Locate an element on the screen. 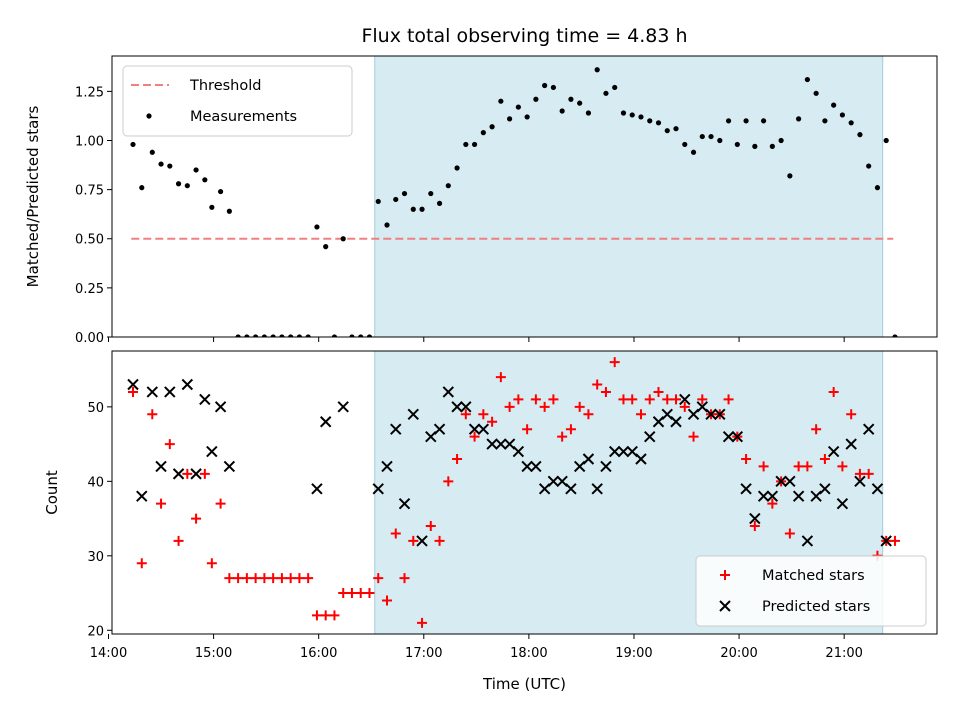 This screenshot has height=720, width=960. x-tick-label: 14:00 is located at coordinates (108, 653).